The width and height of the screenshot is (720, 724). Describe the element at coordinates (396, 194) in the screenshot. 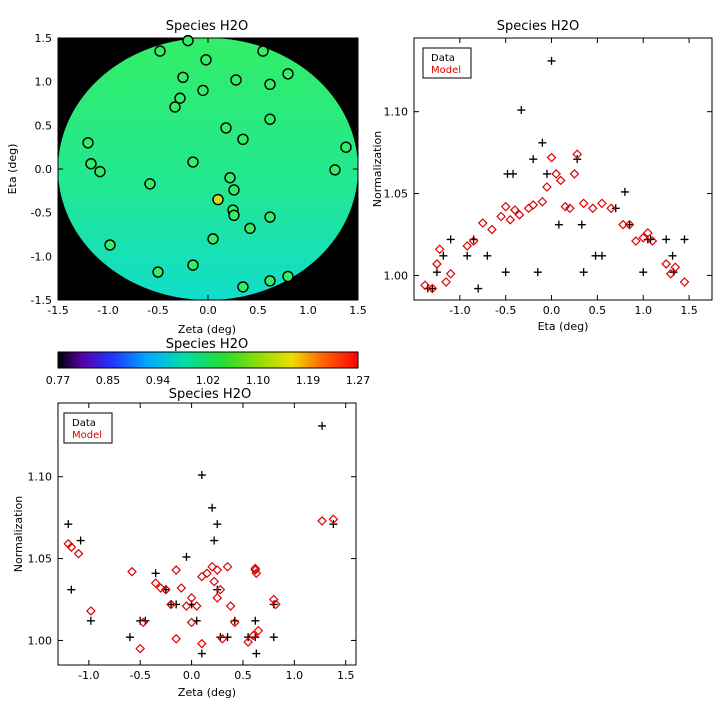

I see `eta-ytick-label: 1.05` at that location.